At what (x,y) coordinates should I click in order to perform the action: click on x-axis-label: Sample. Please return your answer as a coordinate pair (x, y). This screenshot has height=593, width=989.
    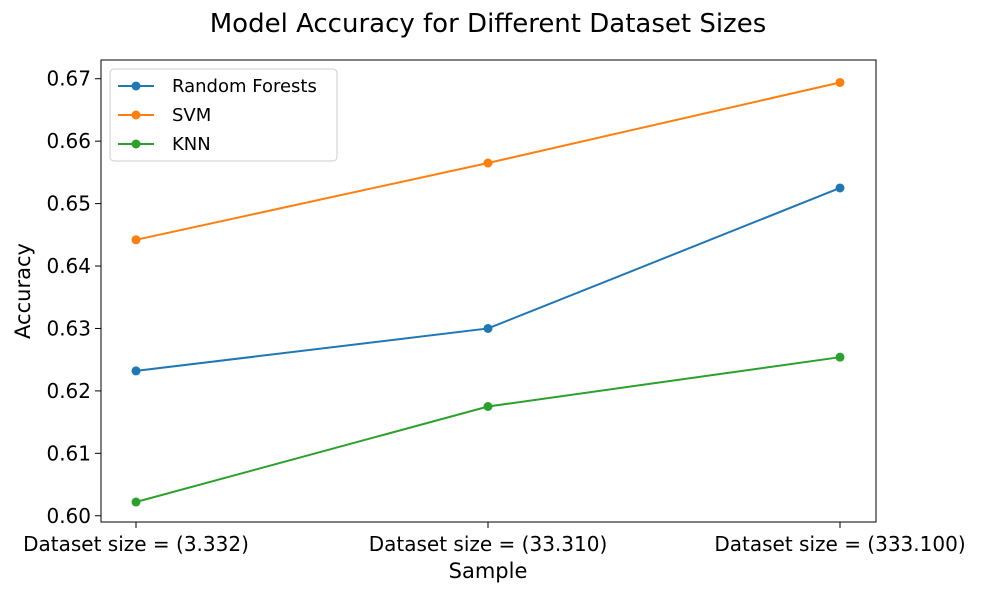
    Looking at the image, I should click on (488, 571).